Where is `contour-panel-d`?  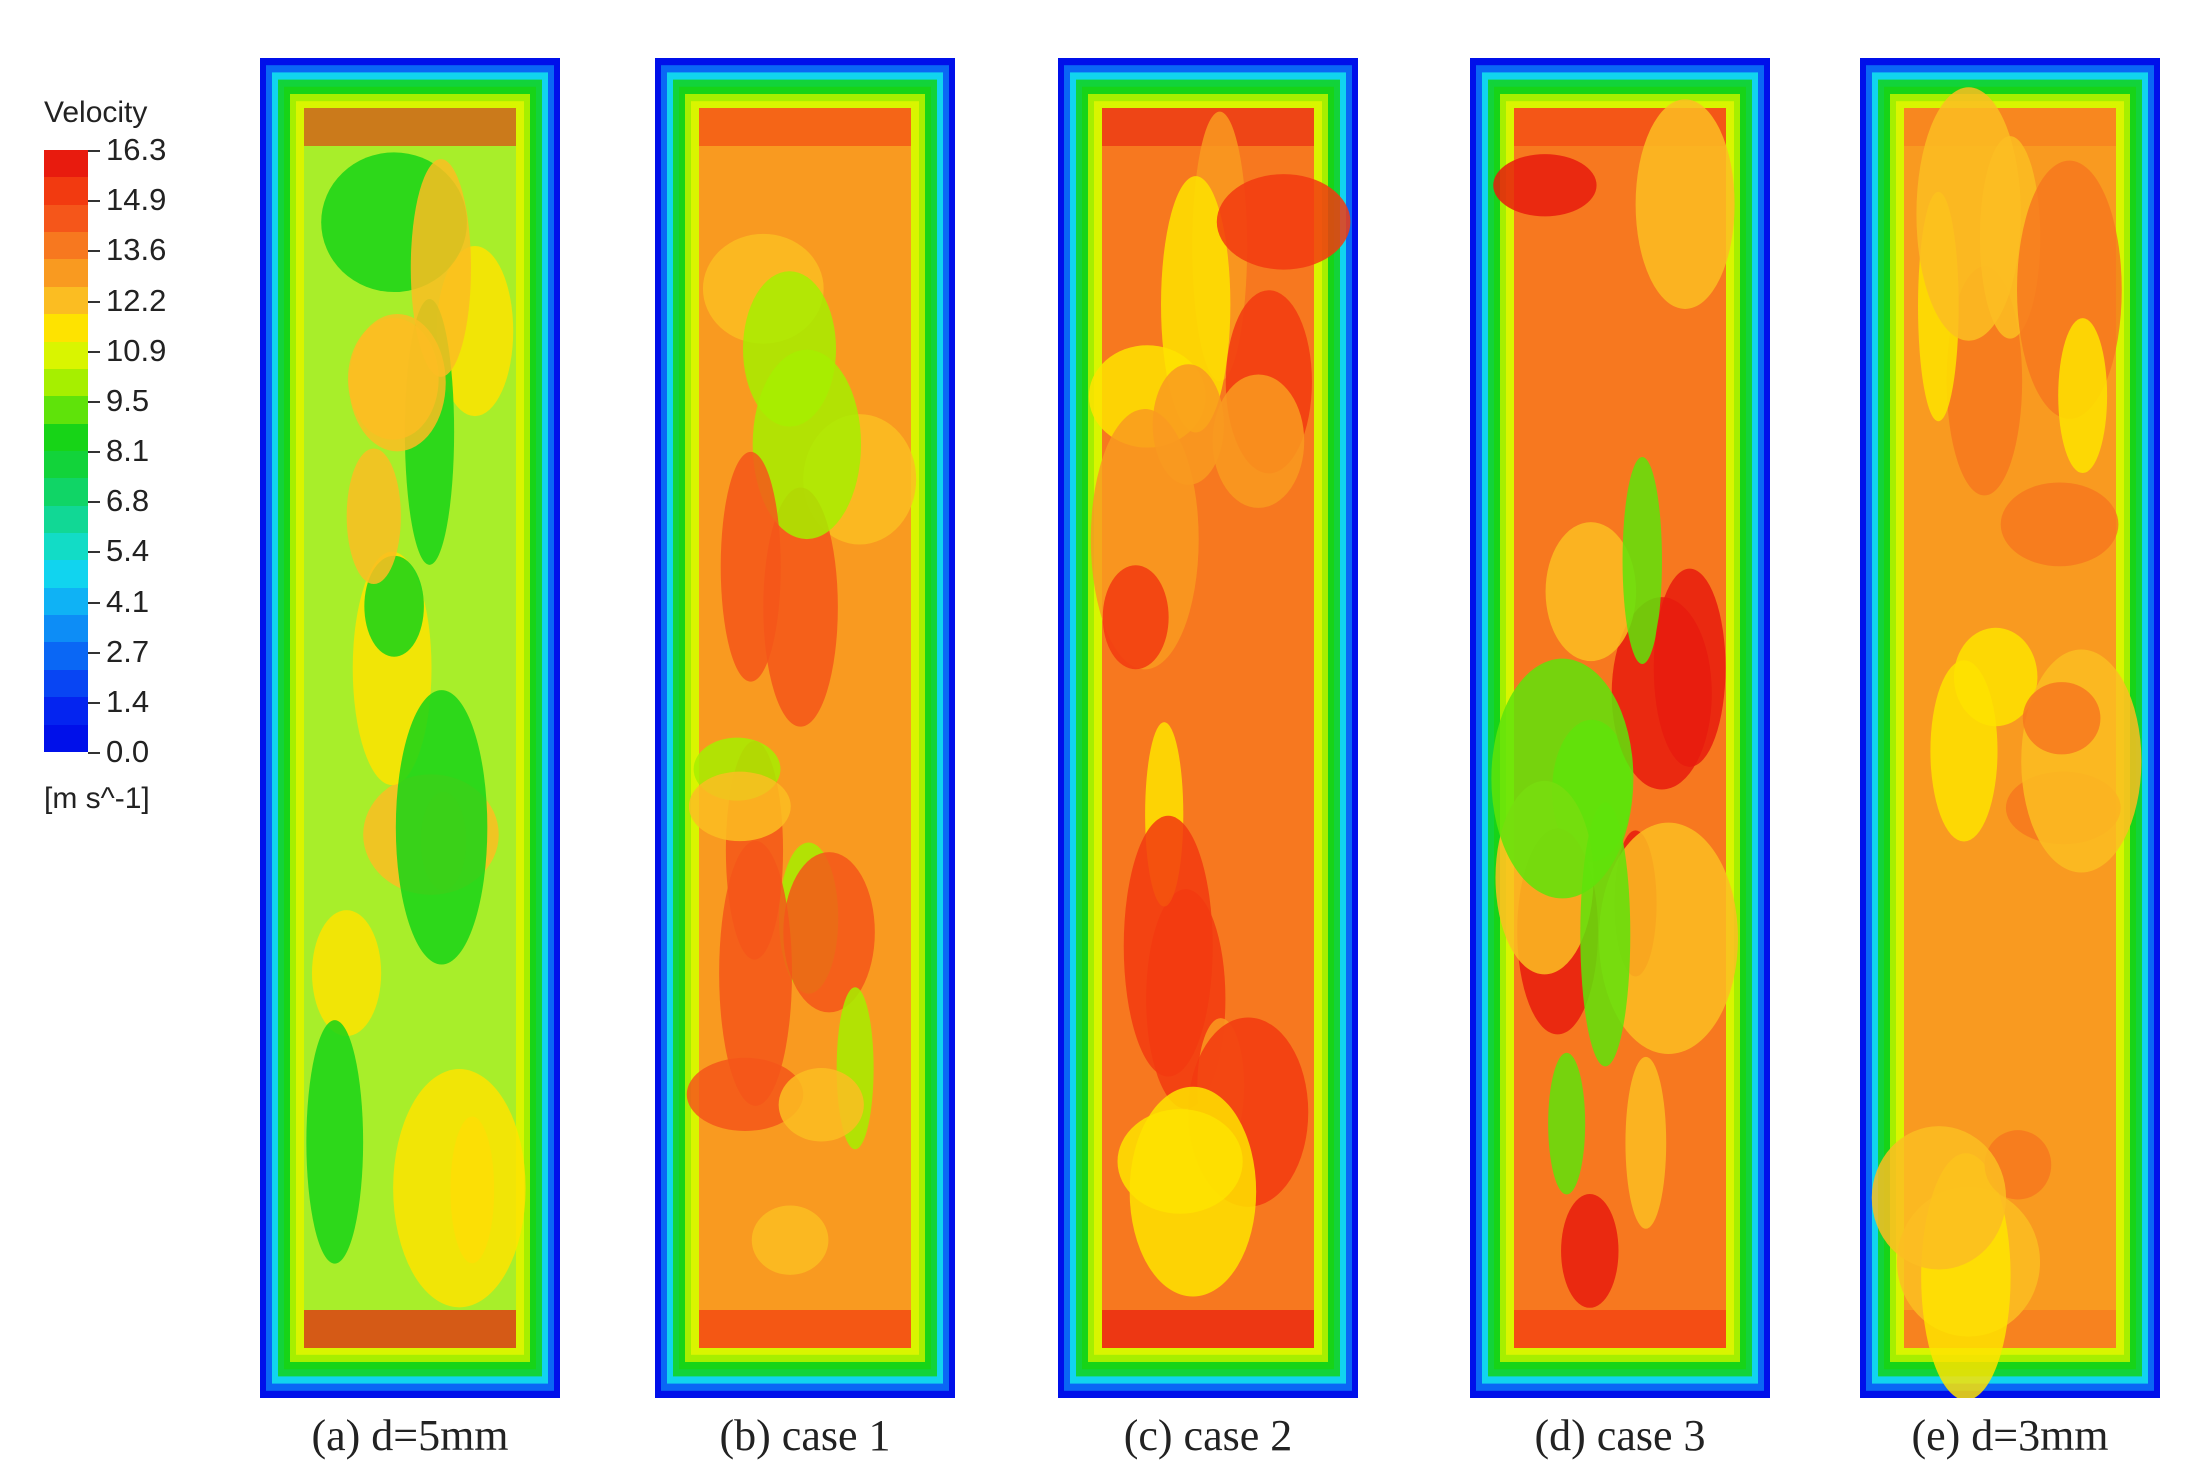 contour-panel-d is located at coordinates (1620, 728).